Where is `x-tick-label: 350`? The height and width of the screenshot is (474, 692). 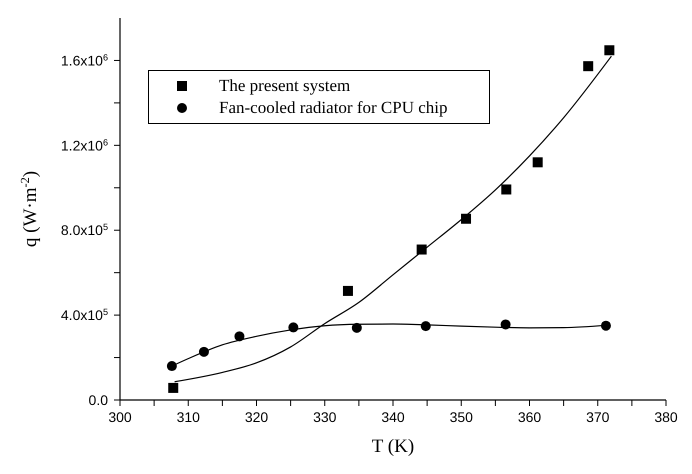
x-tick-label: 350 is located at coordinates (462, 417).